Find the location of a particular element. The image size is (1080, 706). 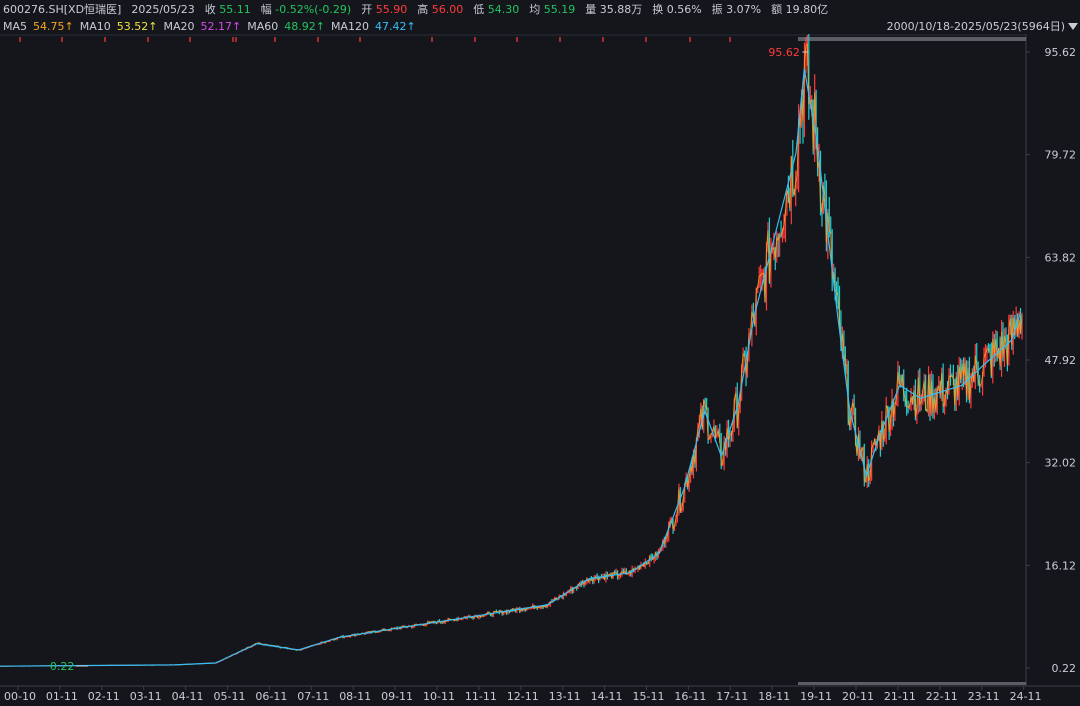

x-tick-label: 12-11 is located at coordinates (523, 696).